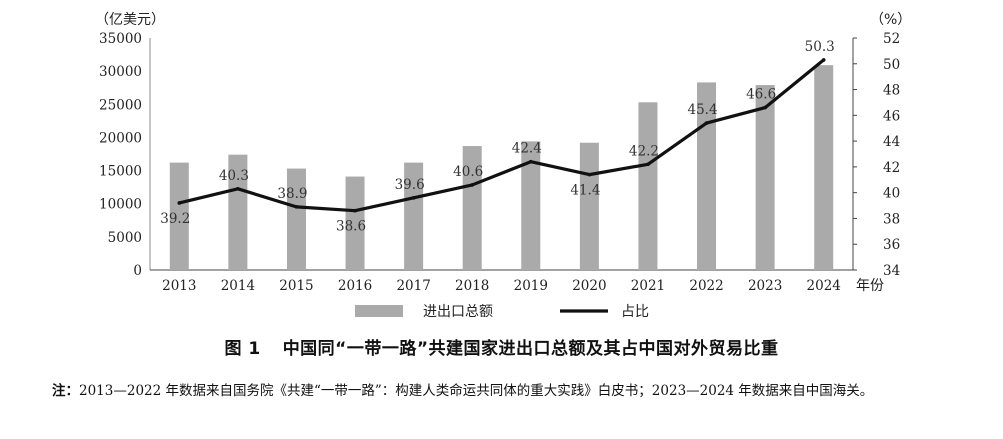 Image resolution: width=1003 pixels, height=439 pixels. What do you see at coordinates (137, 271) in the screenshot?
I see `left-tick-label: 0` at bounding box center [137, 271].